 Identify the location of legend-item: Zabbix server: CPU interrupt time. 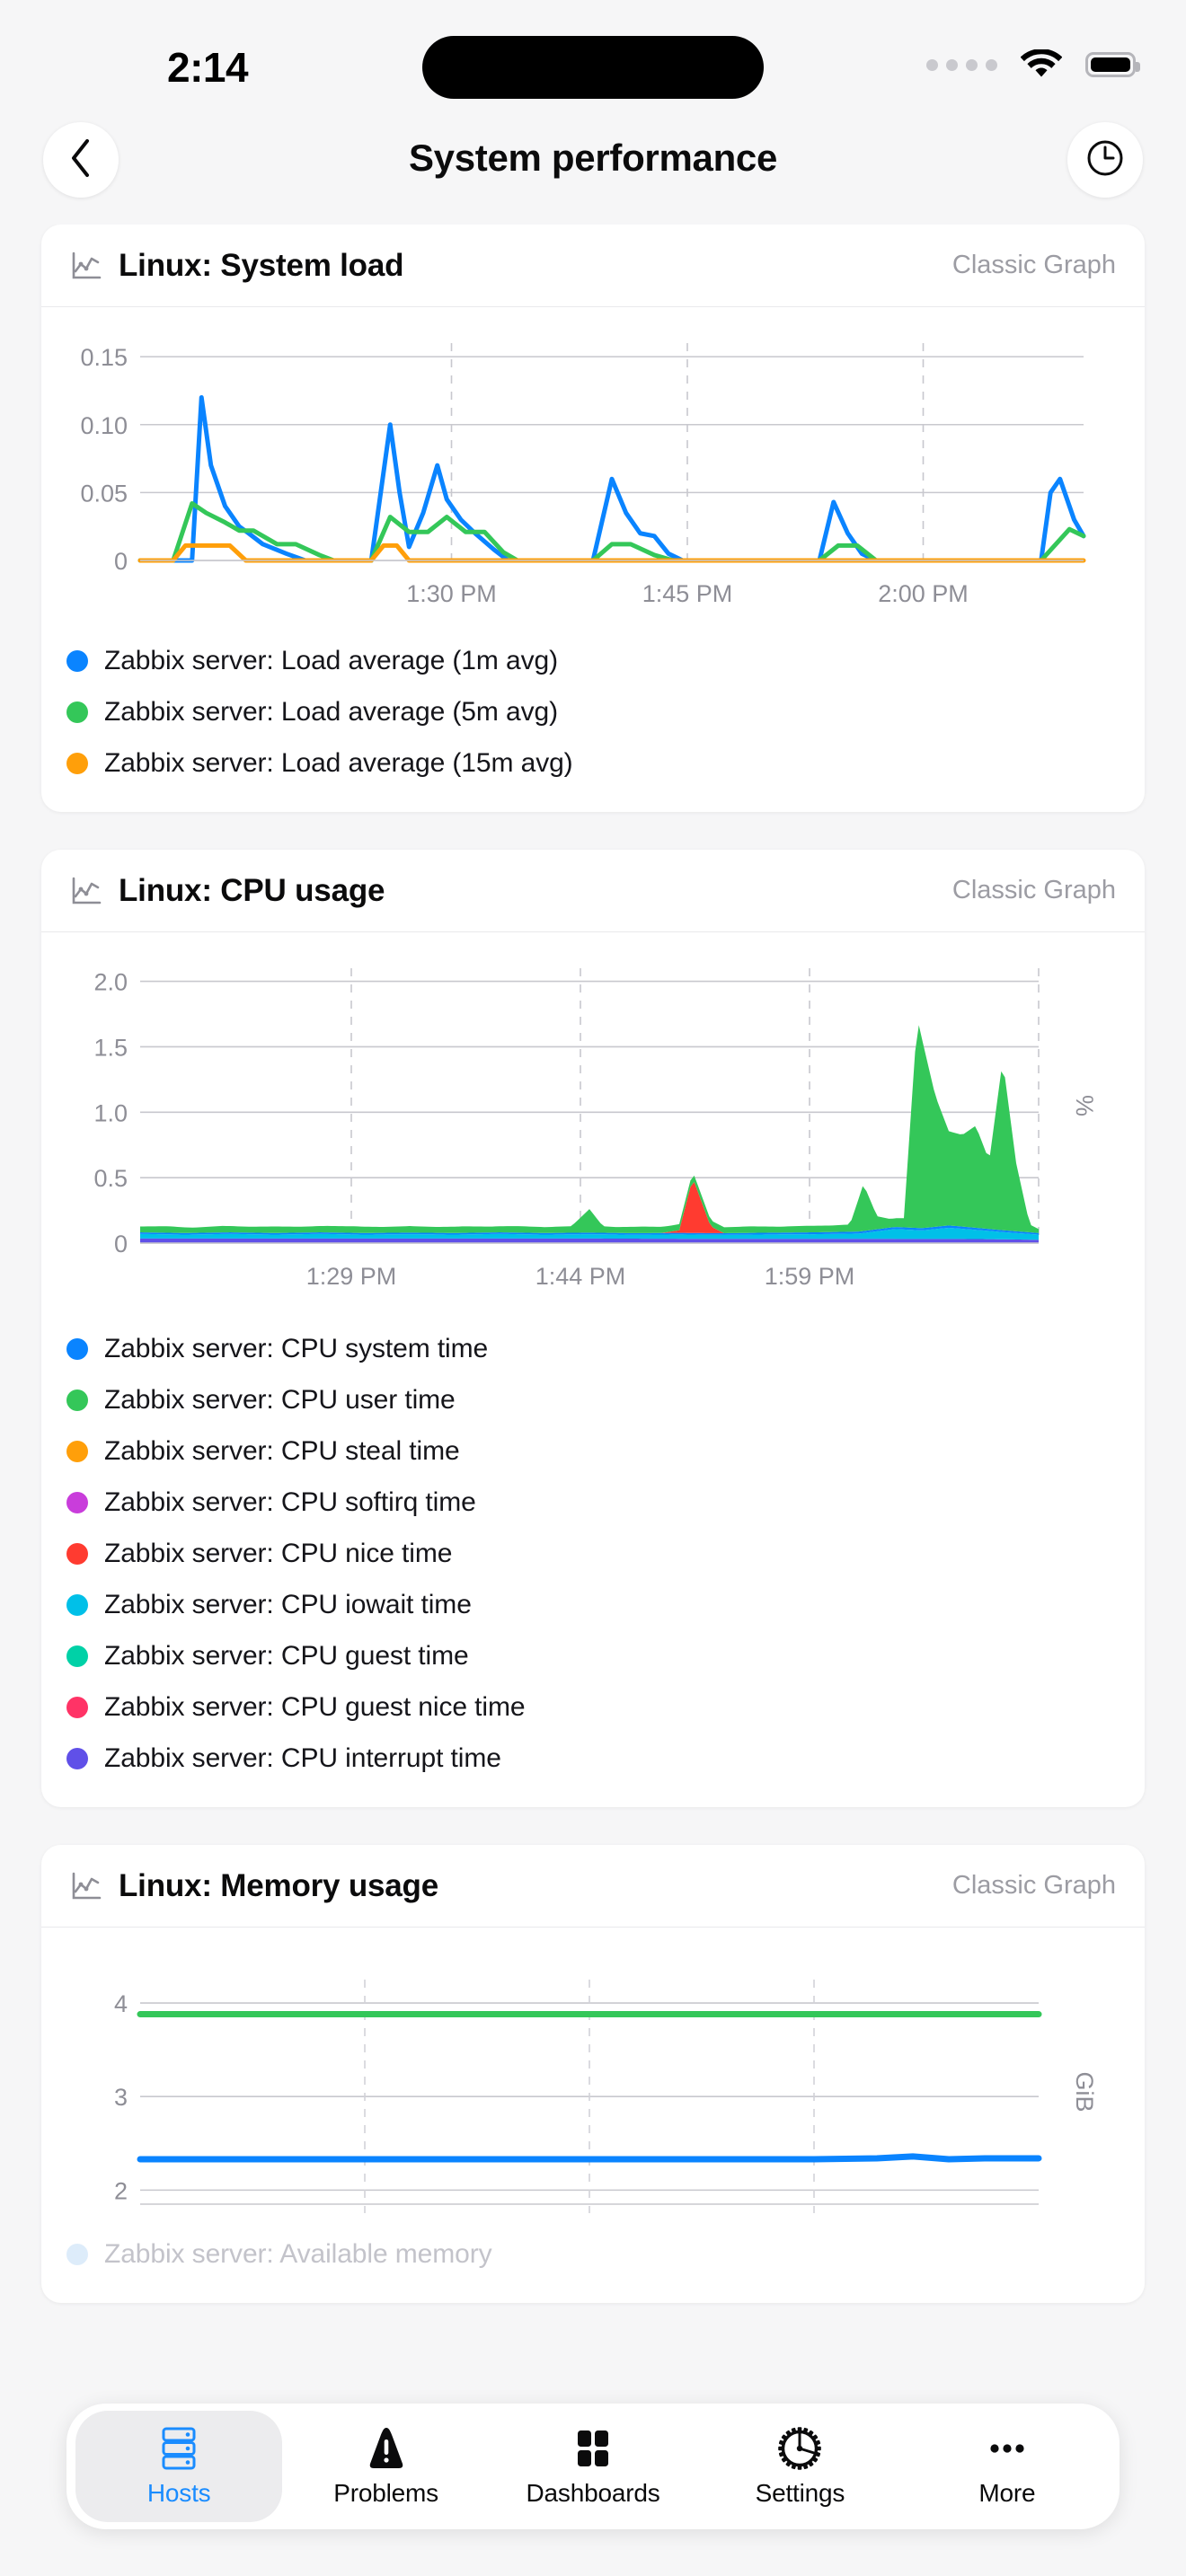
(593, 1758).